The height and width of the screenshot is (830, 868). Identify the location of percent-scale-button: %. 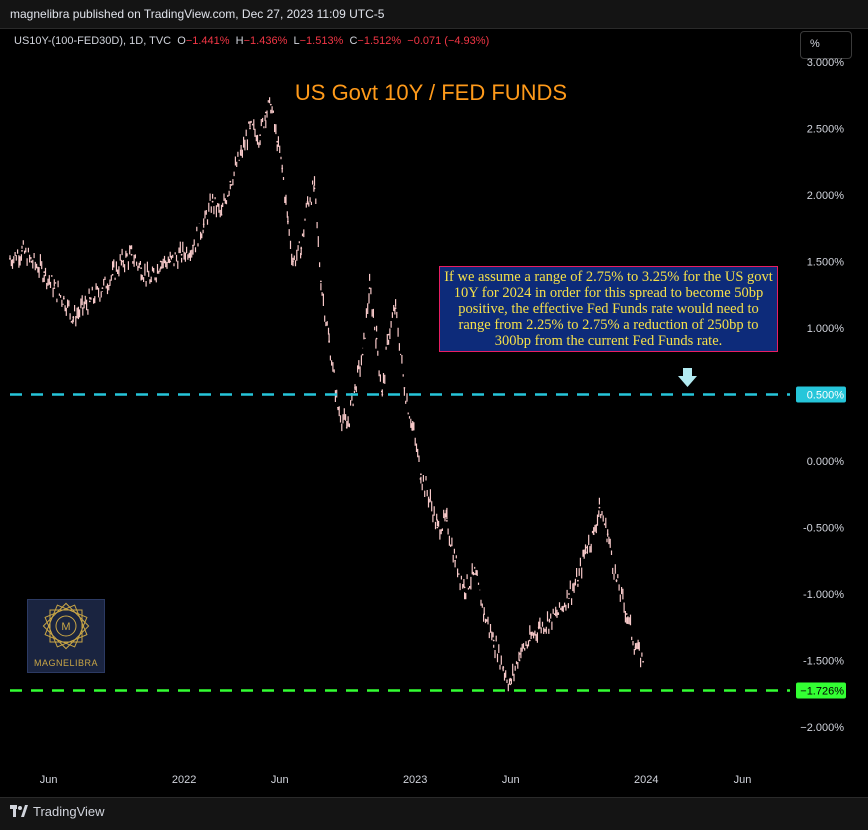
(826, 45).